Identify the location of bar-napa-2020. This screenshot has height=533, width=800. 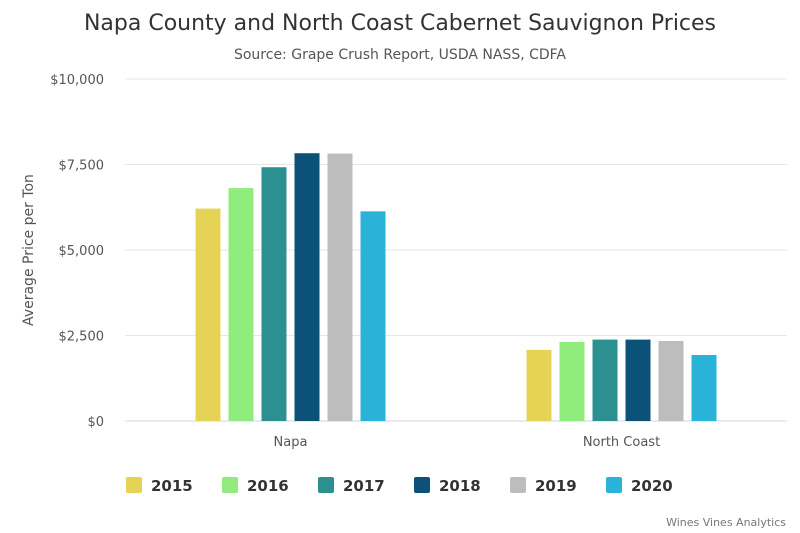
(373, 316).